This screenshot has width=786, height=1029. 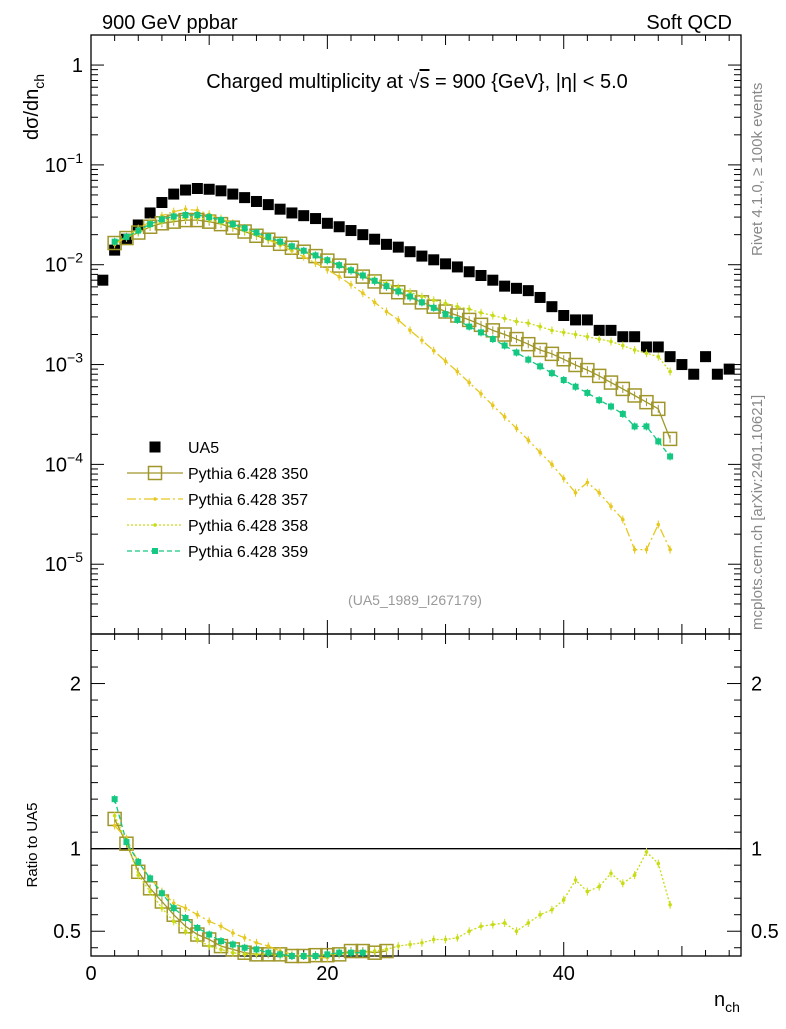 What do you see at coordinates (34, 107) in the screenshot?
I see `main-y-axis-label: dσ/dnch` at bounding box center [34, 107].